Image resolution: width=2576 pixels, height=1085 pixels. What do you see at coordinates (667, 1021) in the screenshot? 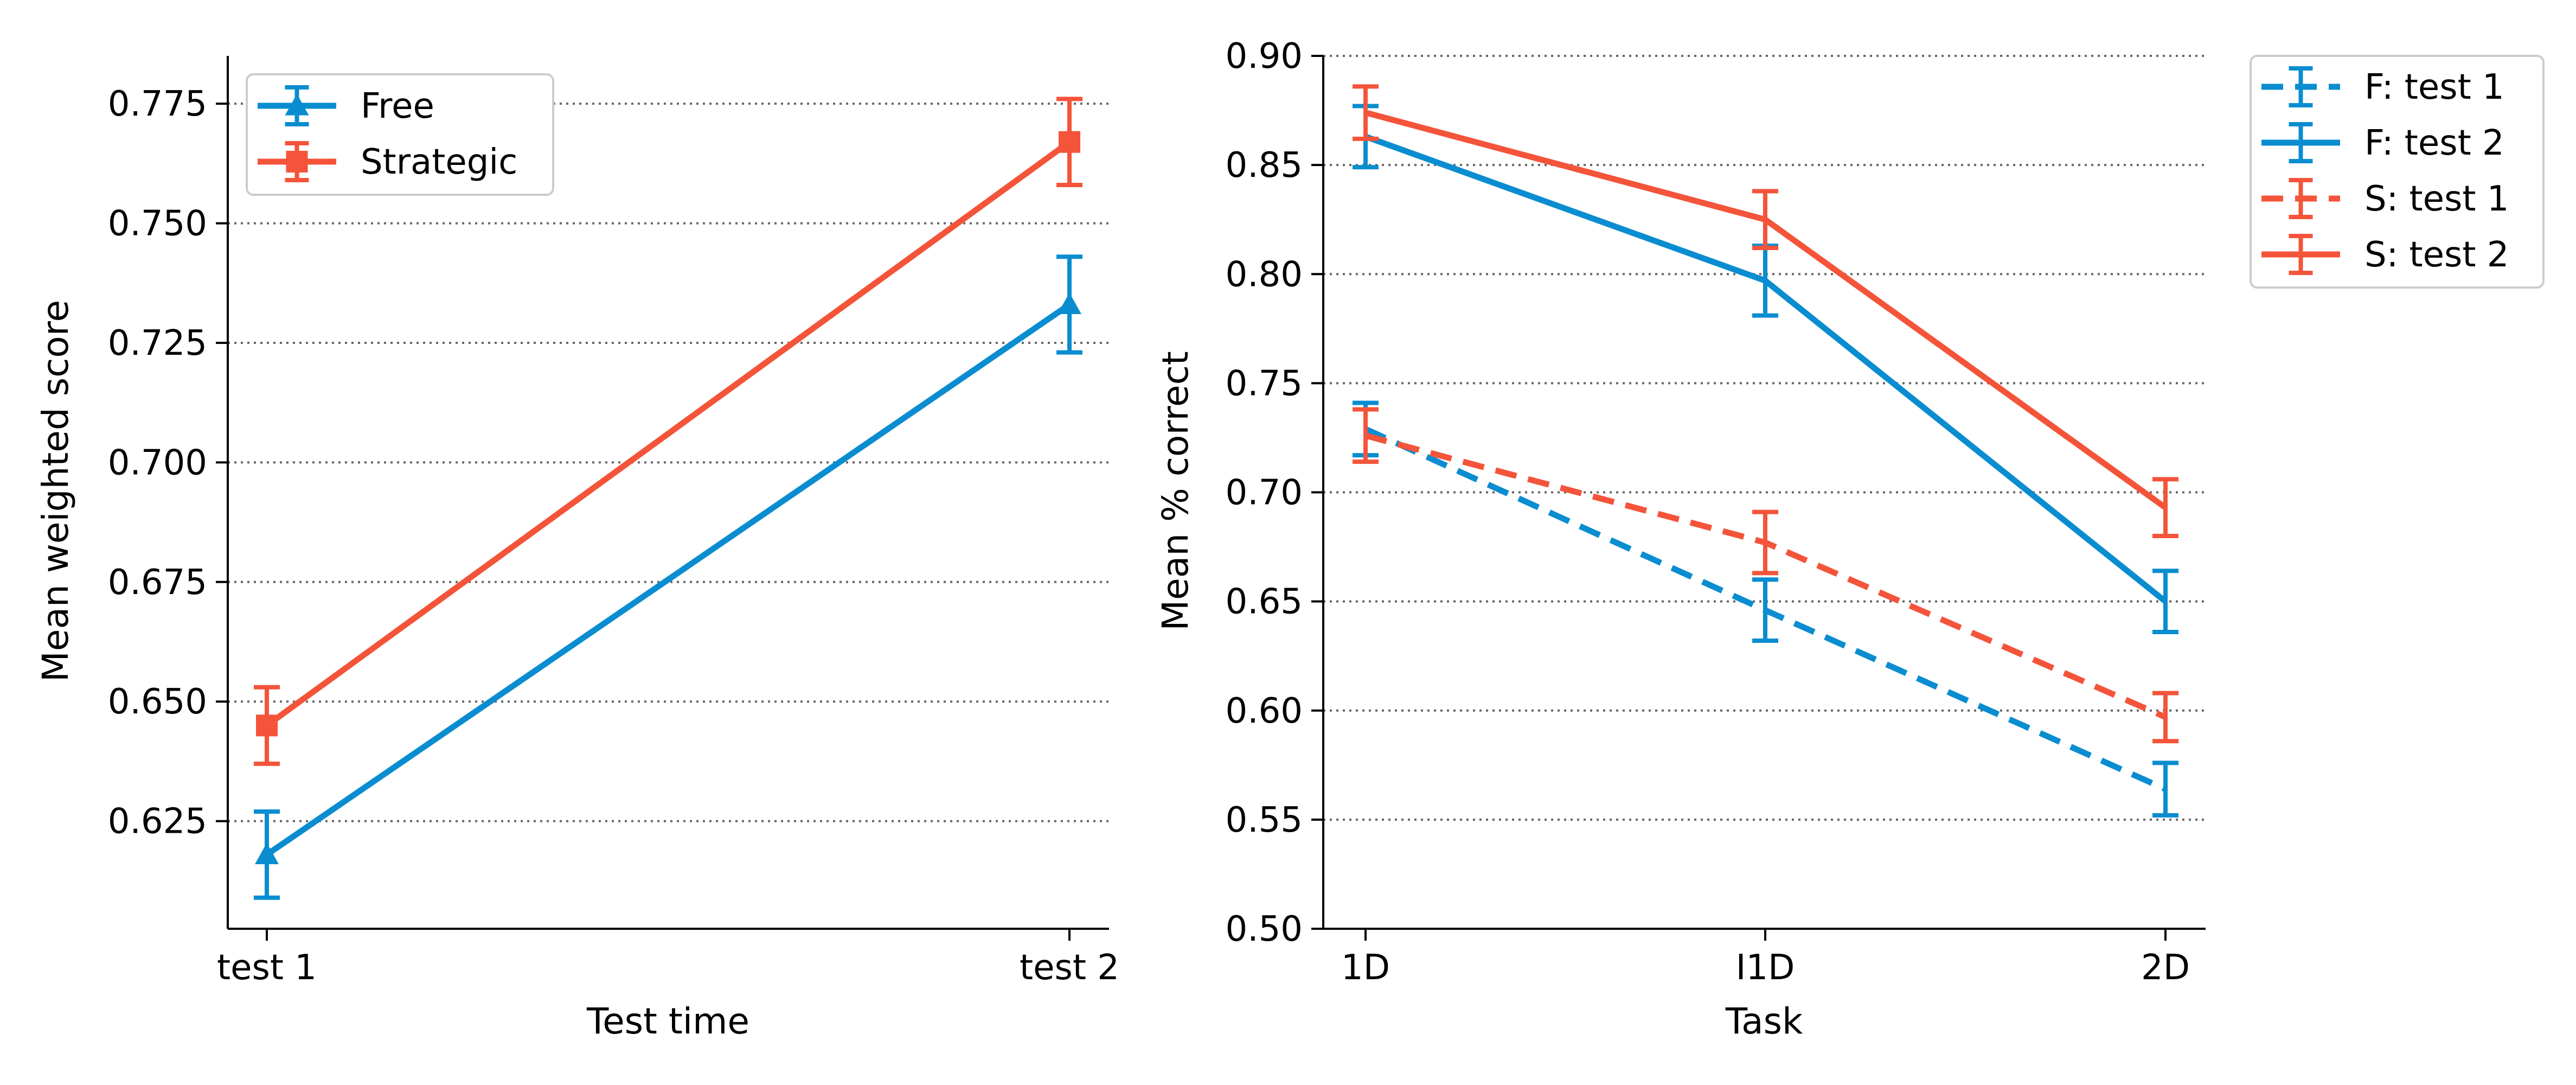
I see `left-x-axis-label: Test time` at bounding box center [667, 1021].